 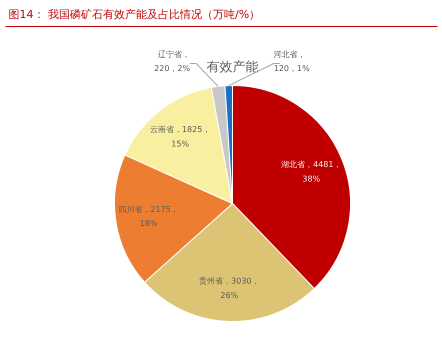 I want to click on slice-label: 四川省，2175， 18%, so click(x=148, y=216).